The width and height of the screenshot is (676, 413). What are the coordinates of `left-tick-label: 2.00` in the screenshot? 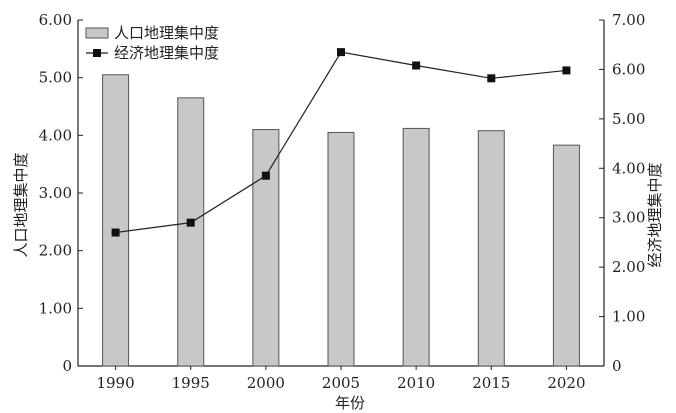 It's located at (55, 251).